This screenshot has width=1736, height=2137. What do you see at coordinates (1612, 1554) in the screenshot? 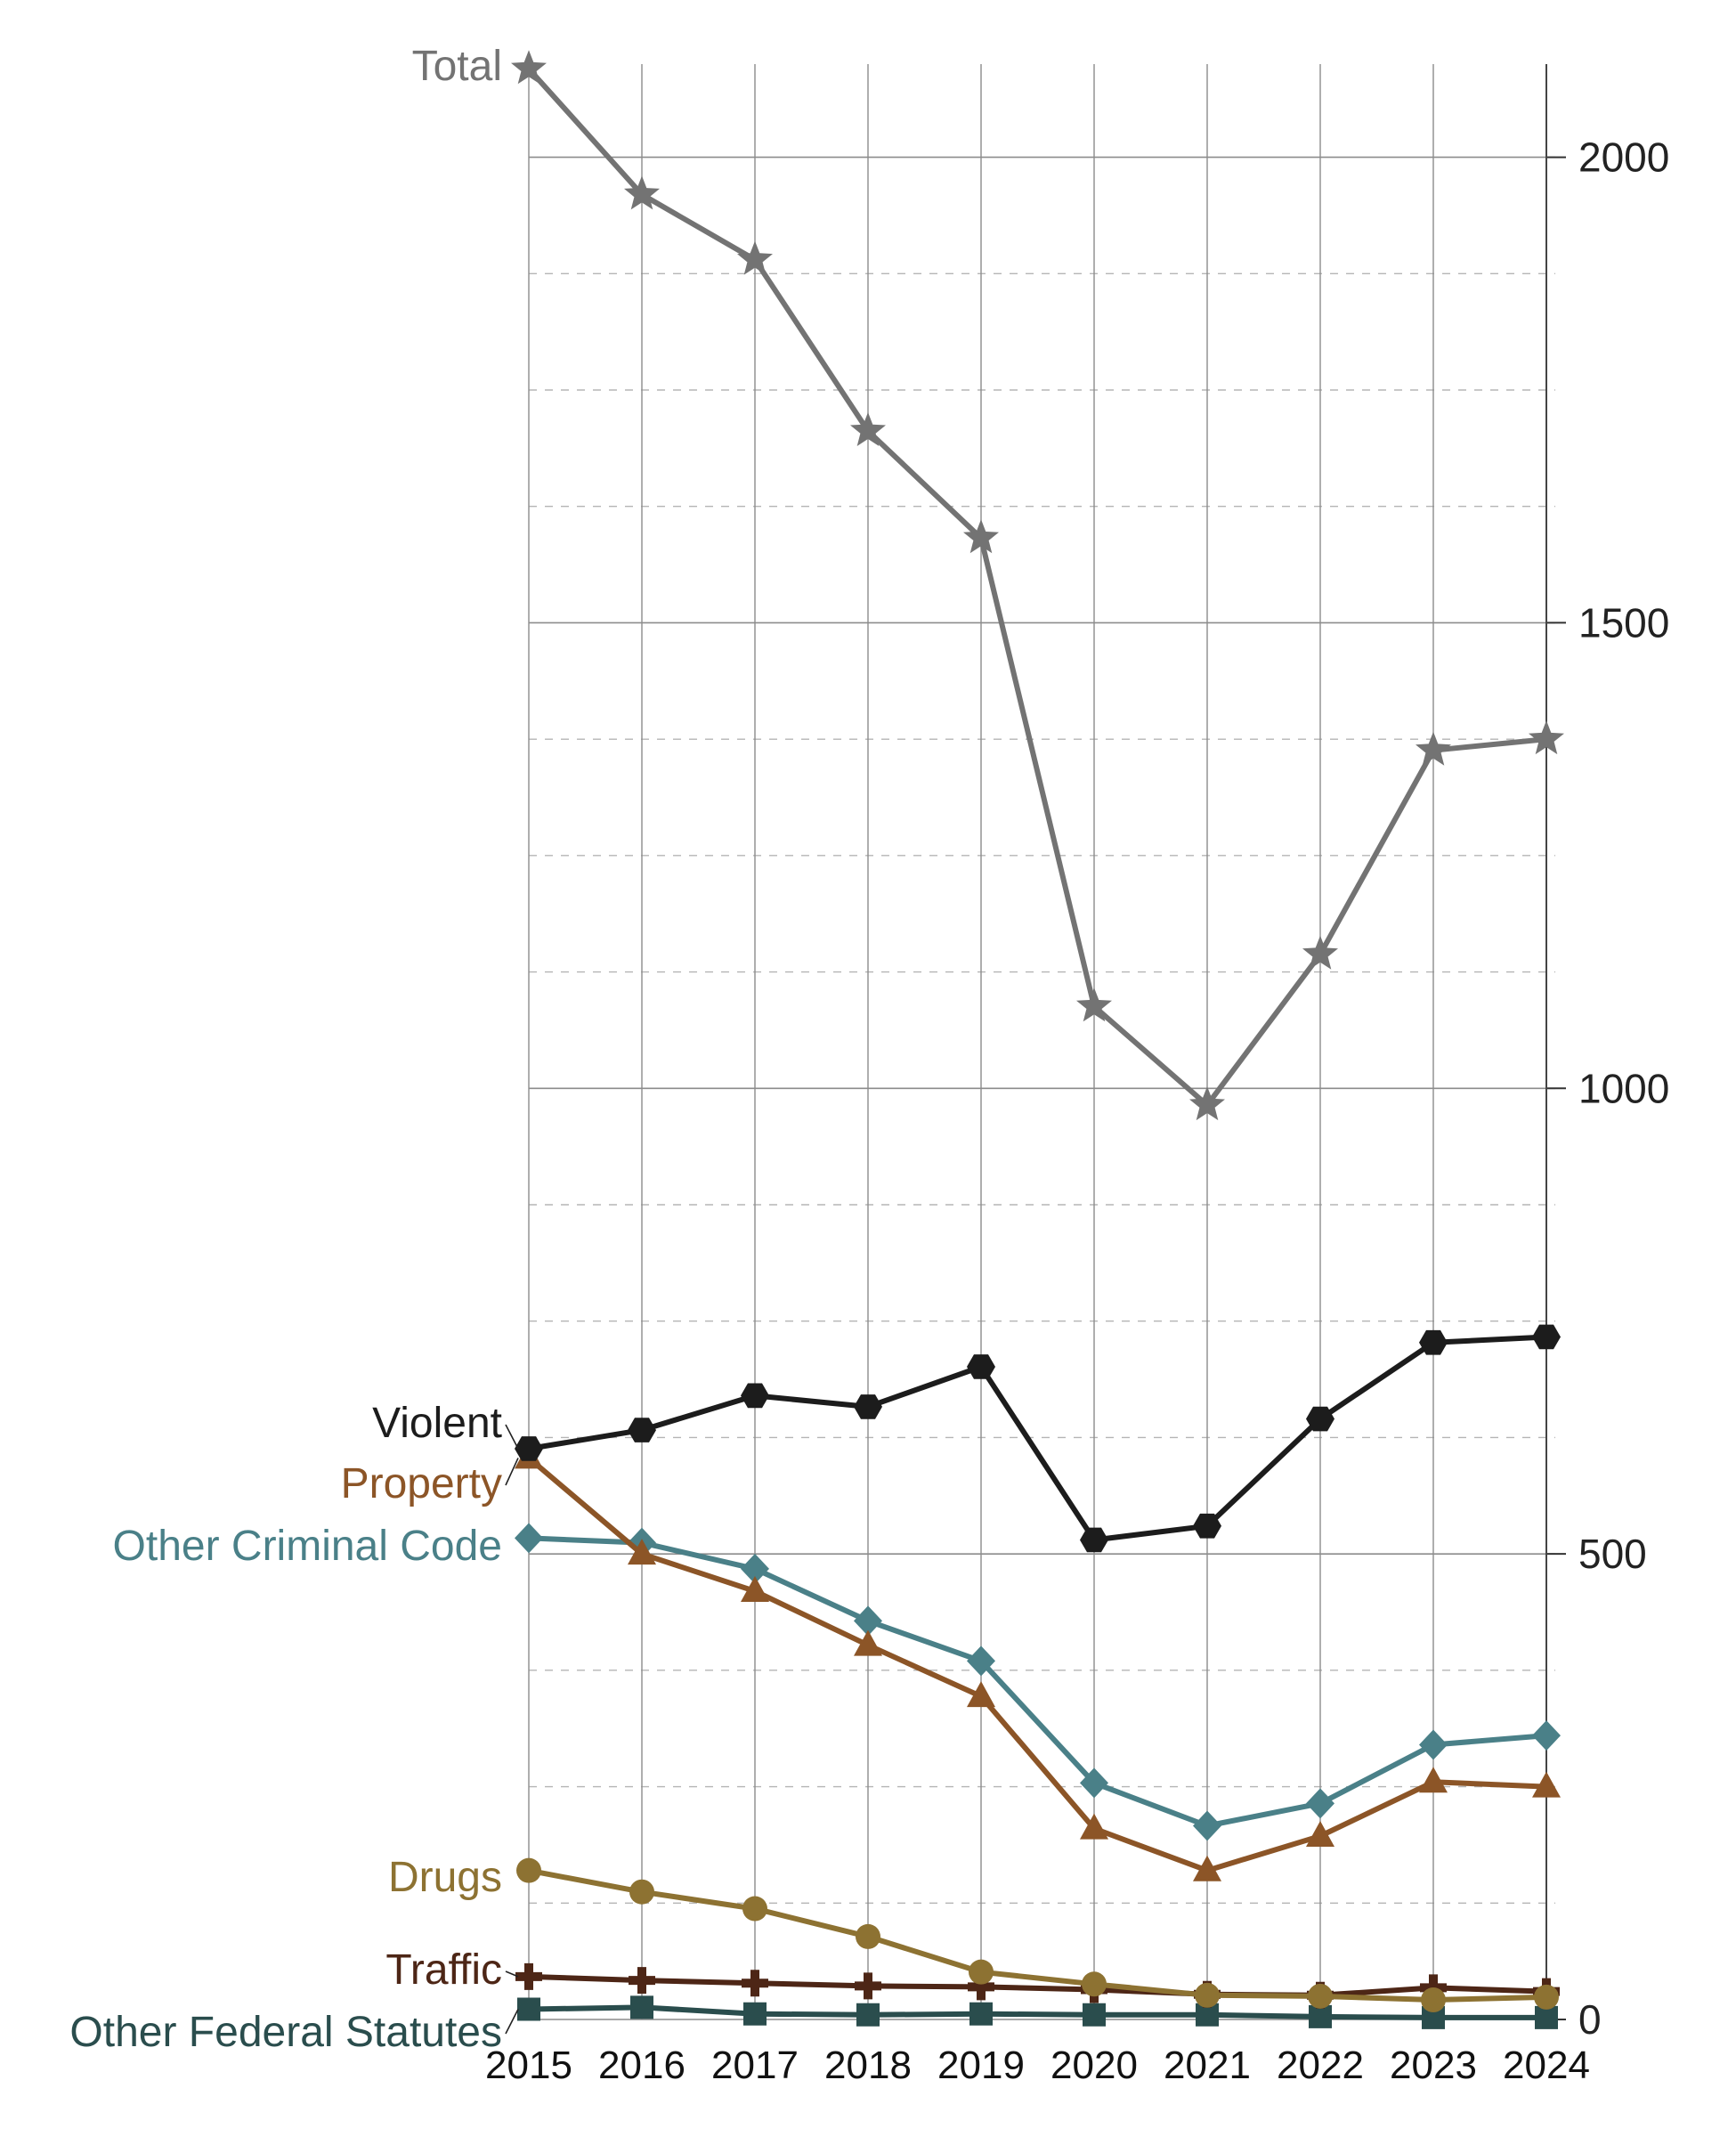
I see `y-tick-label: 500` at bounding box center [1612, 1554].